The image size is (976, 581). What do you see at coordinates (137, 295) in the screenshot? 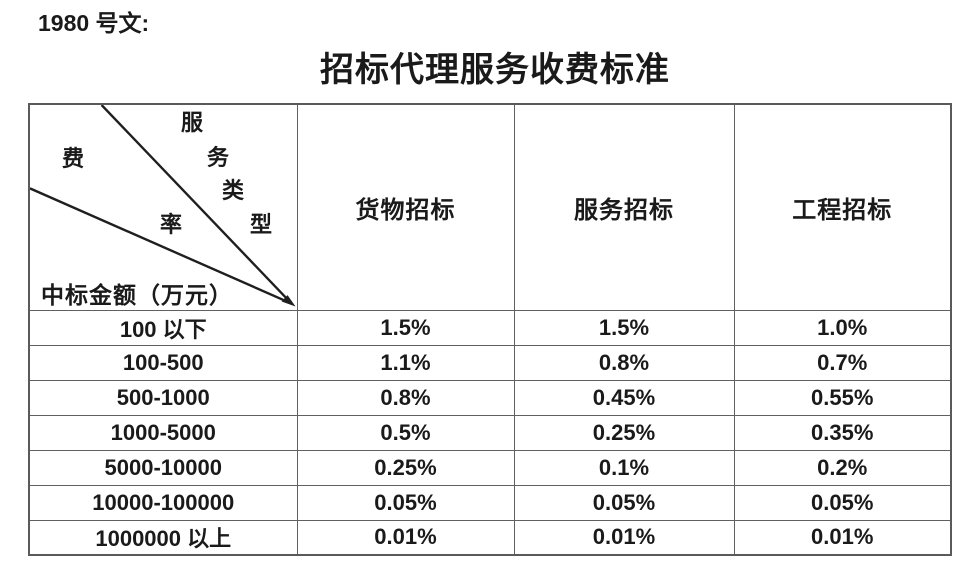
I see `corner-row-axis-label: 中标金额（万元）` at bounding box center [137, 295].